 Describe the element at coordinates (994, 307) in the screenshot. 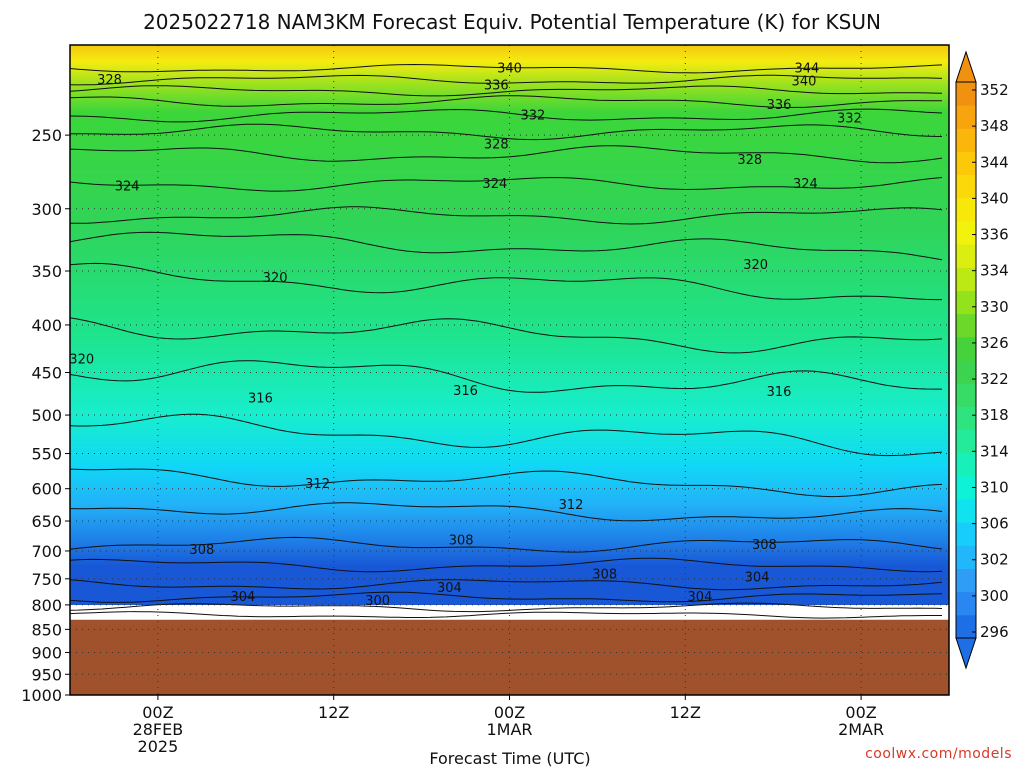

I see `colorbar-label: 330` at that location.